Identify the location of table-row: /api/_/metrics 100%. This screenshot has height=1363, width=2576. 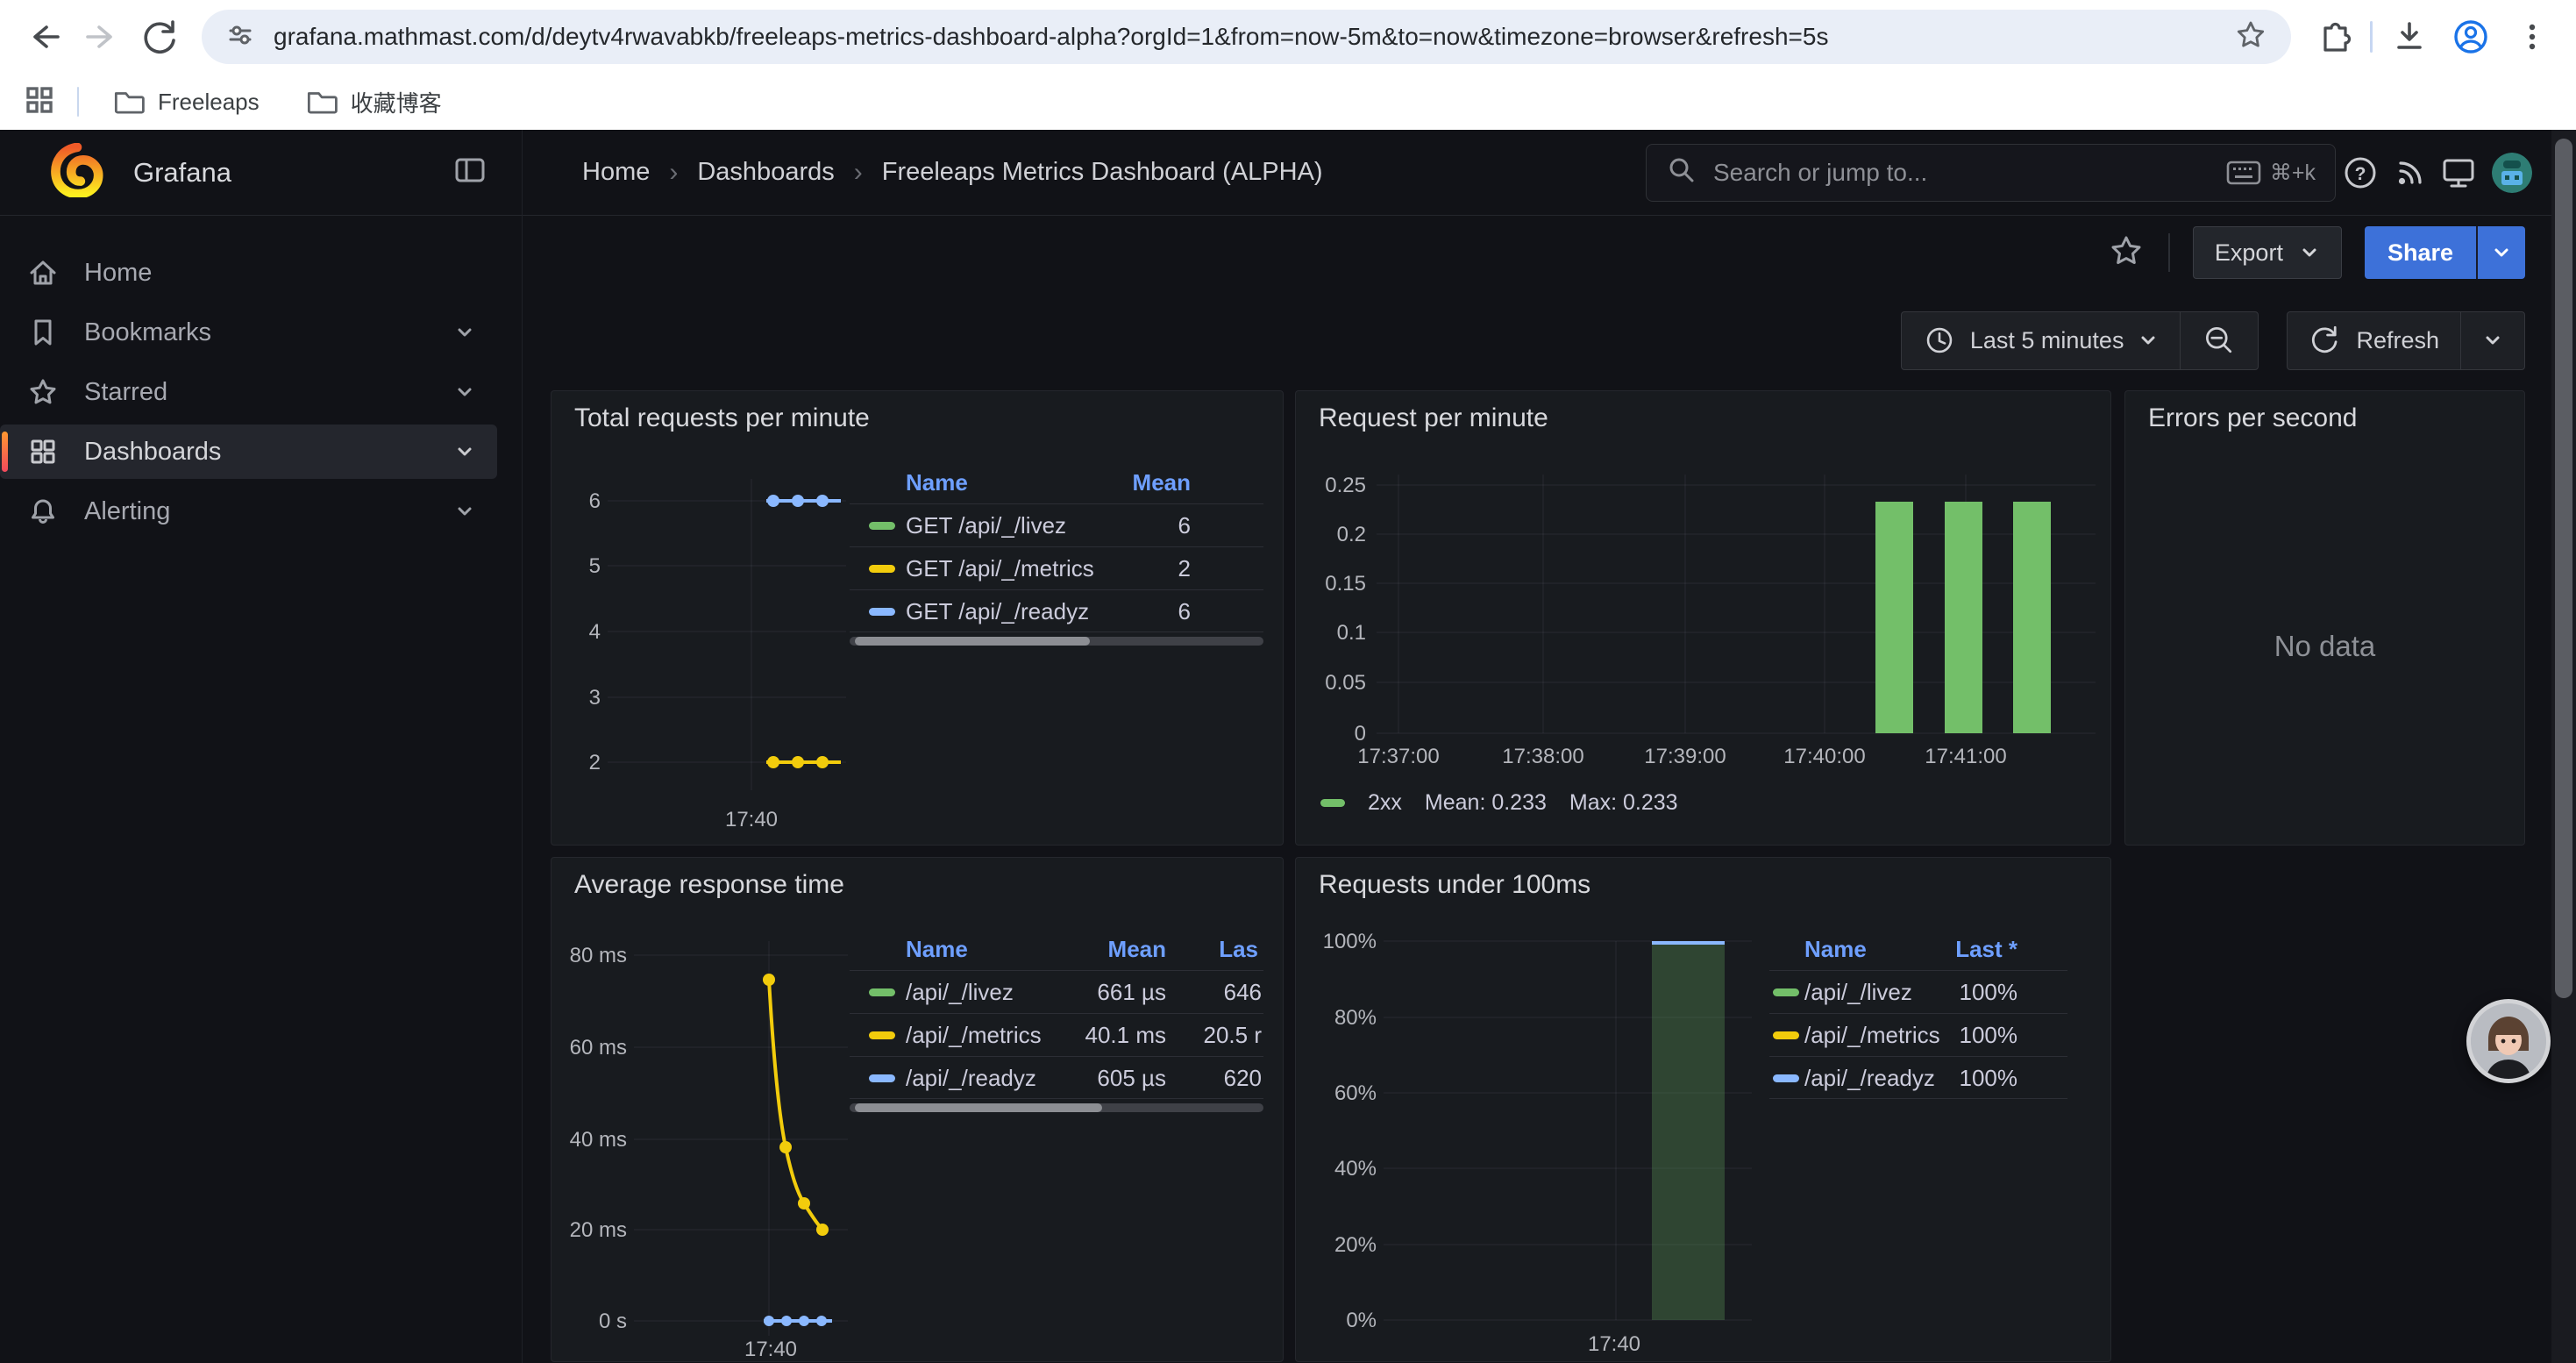
(1918, 1034).